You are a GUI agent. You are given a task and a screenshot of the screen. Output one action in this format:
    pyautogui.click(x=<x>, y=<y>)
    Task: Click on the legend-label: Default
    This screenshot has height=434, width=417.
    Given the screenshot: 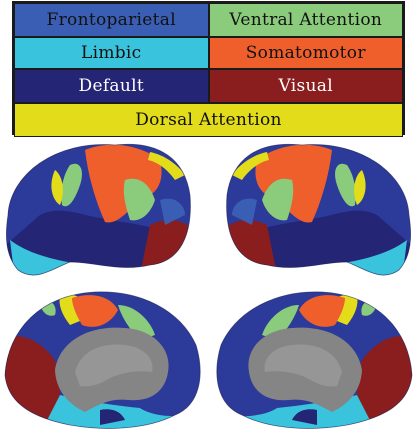 What is the action you would take?
    pyautogui.click(x=111, y=86)
    